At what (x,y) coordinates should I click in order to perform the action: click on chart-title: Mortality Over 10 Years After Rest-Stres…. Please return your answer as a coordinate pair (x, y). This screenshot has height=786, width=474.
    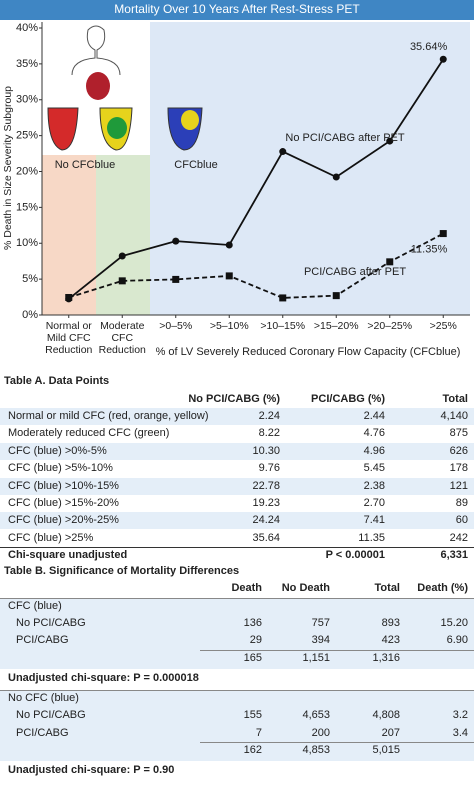
    Looking at the image, I should click on (237, 9).